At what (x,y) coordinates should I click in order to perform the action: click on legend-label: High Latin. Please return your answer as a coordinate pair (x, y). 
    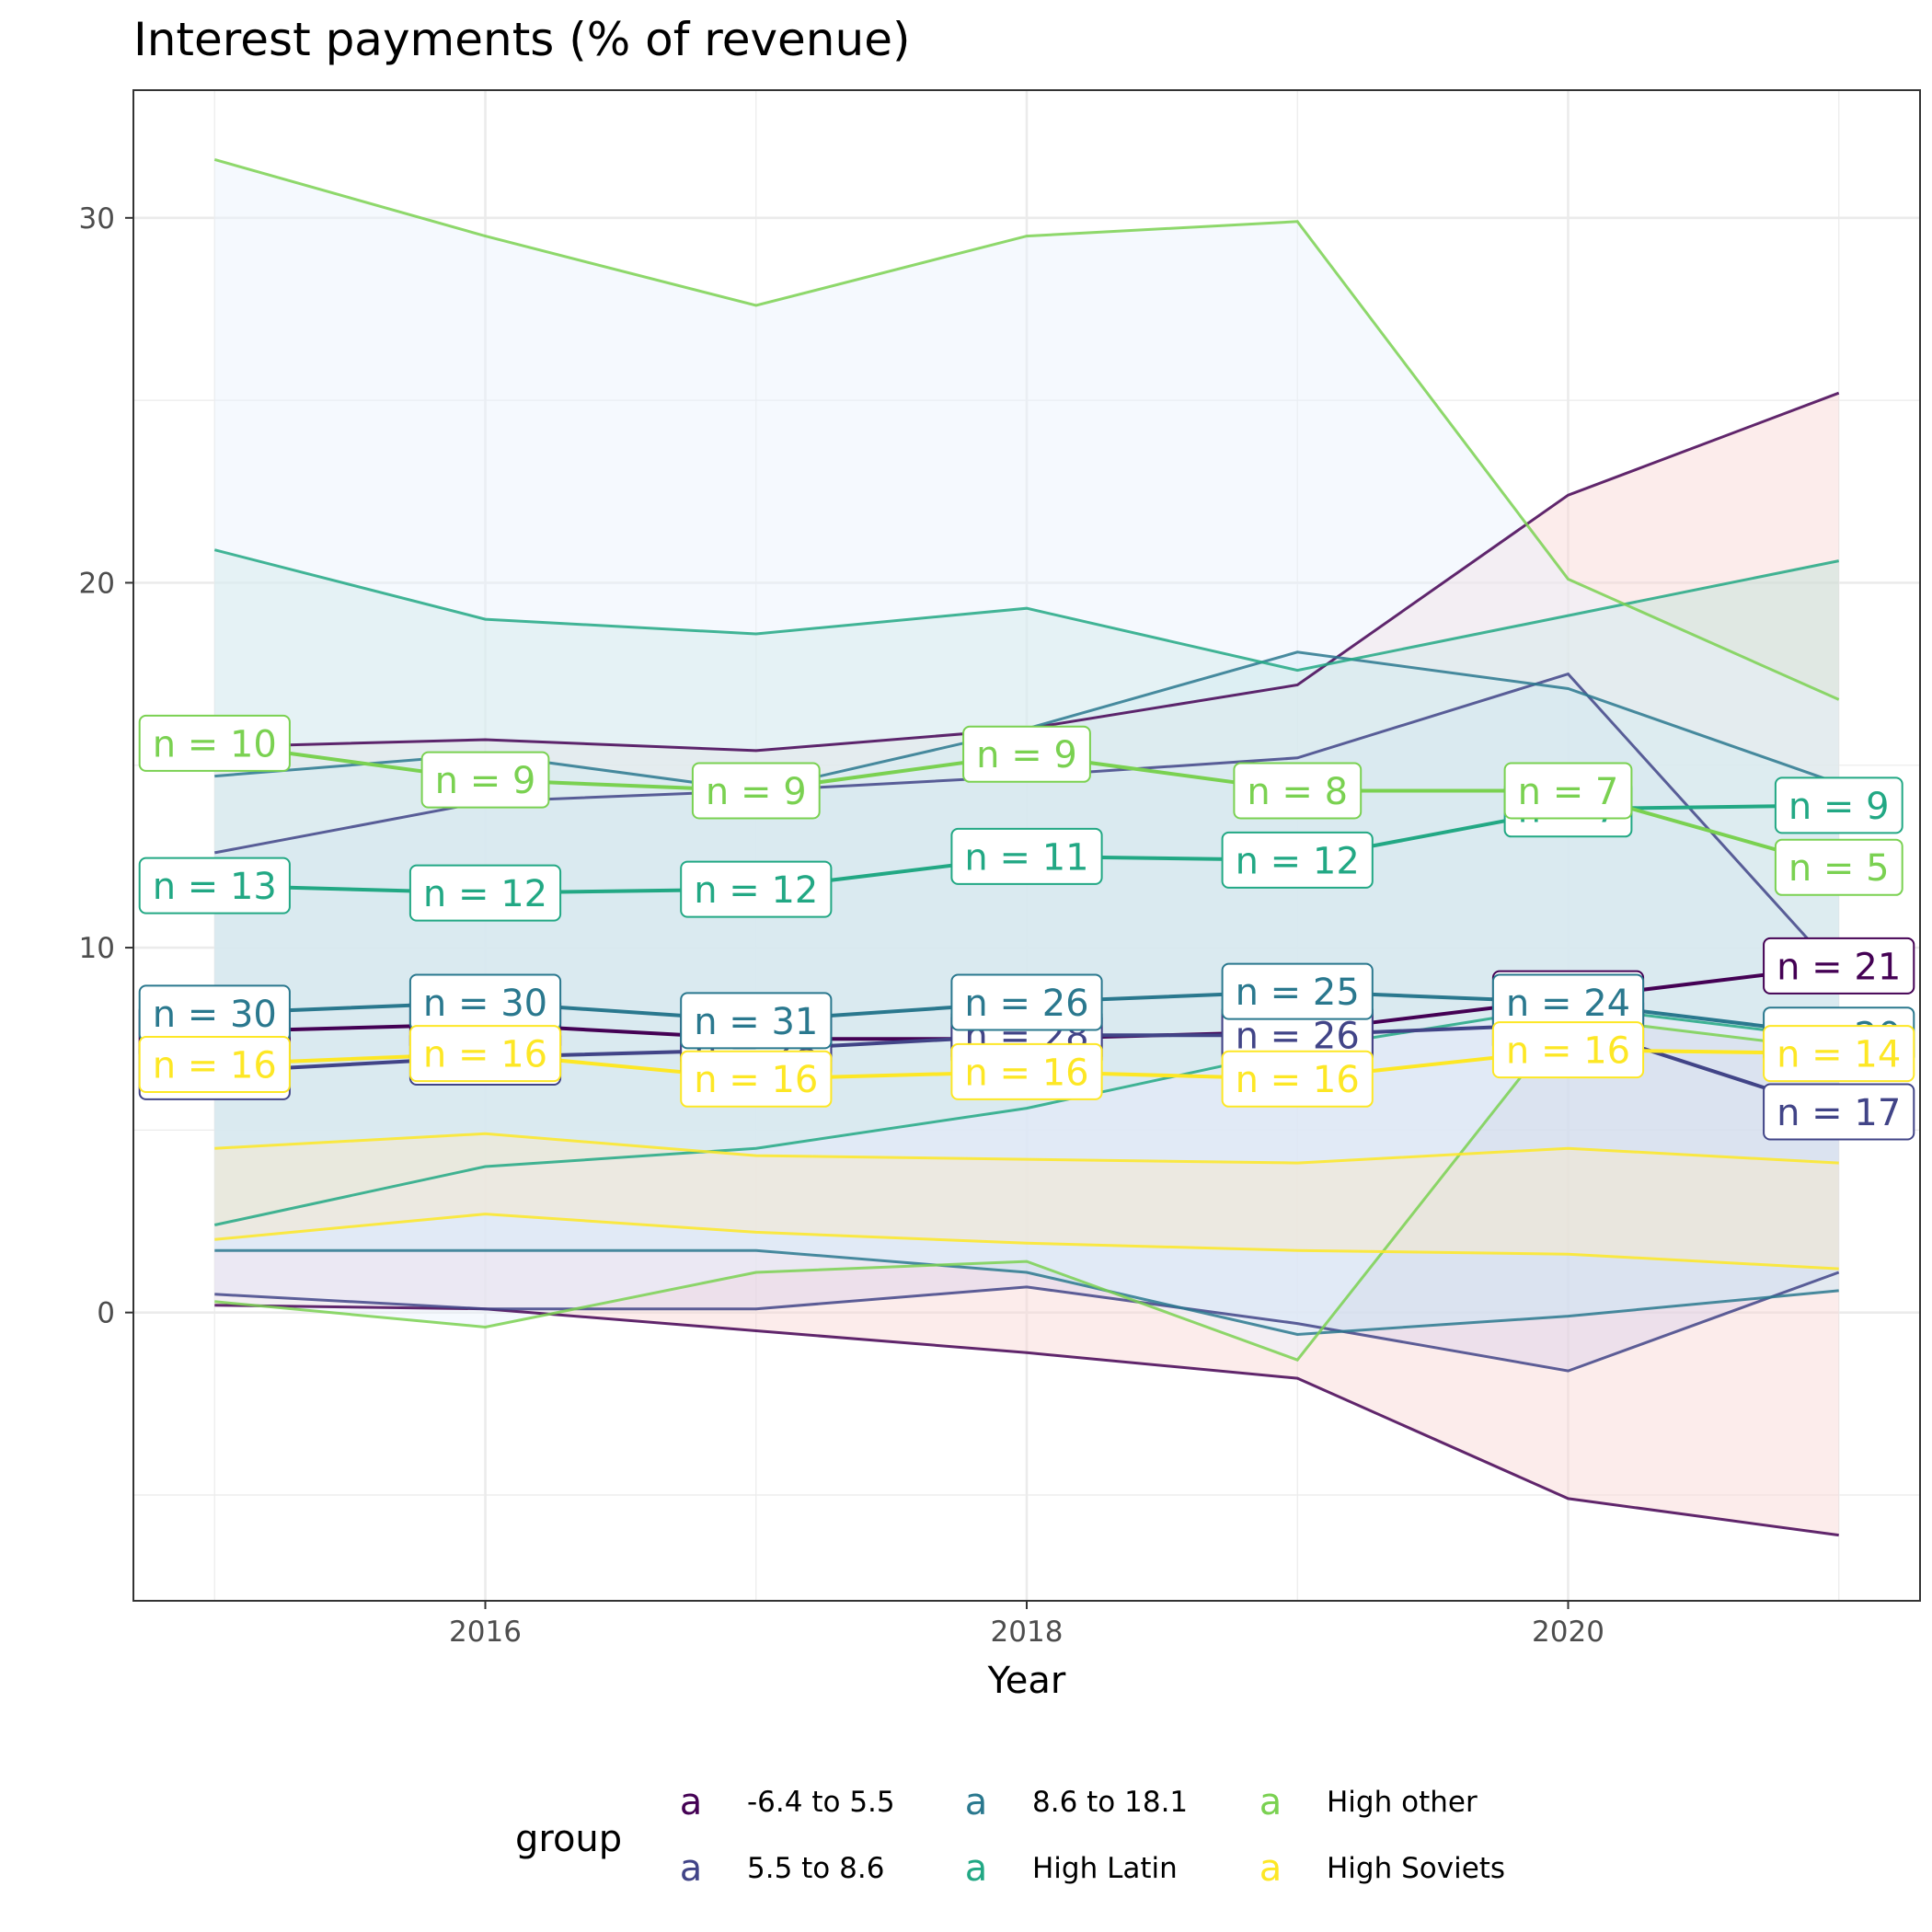
    Looking at the image, I should click on (1105, 1868).